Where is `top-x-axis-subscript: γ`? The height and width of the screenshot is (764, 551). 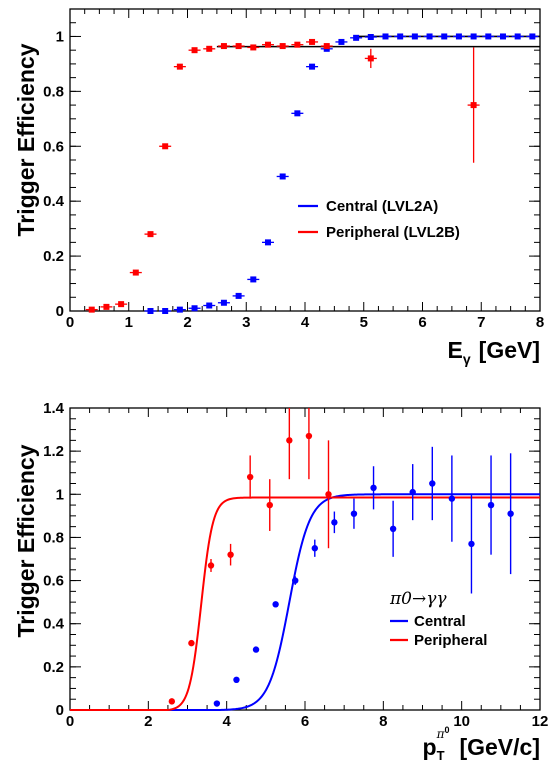
top-x-axis-subscript: γ is located at coordinates (467, 359).